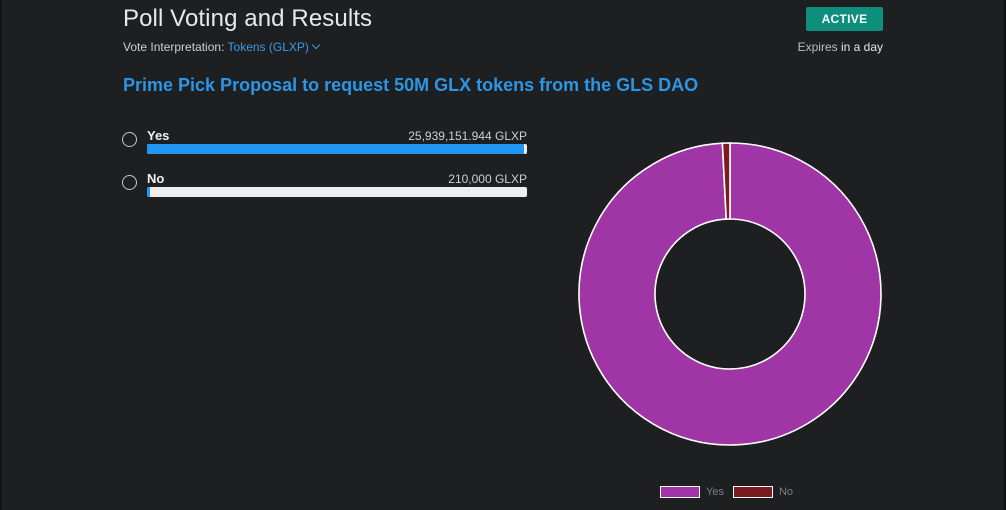 The image size is (1006, 510). Describe the element at coordinates (726, 181) in the screenshot. I see `donut-slice-no` at that location.